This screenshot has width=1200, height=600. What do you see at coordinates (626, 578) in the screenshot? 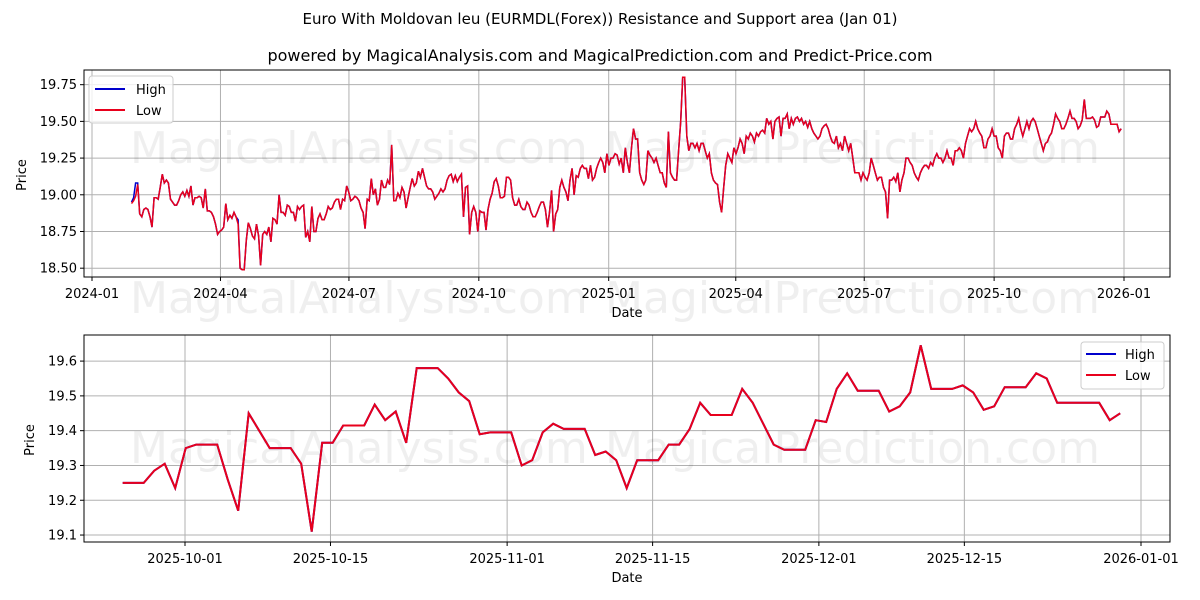
I see `bottom-x-axis-label: Date` at bounding box center [626, 578].